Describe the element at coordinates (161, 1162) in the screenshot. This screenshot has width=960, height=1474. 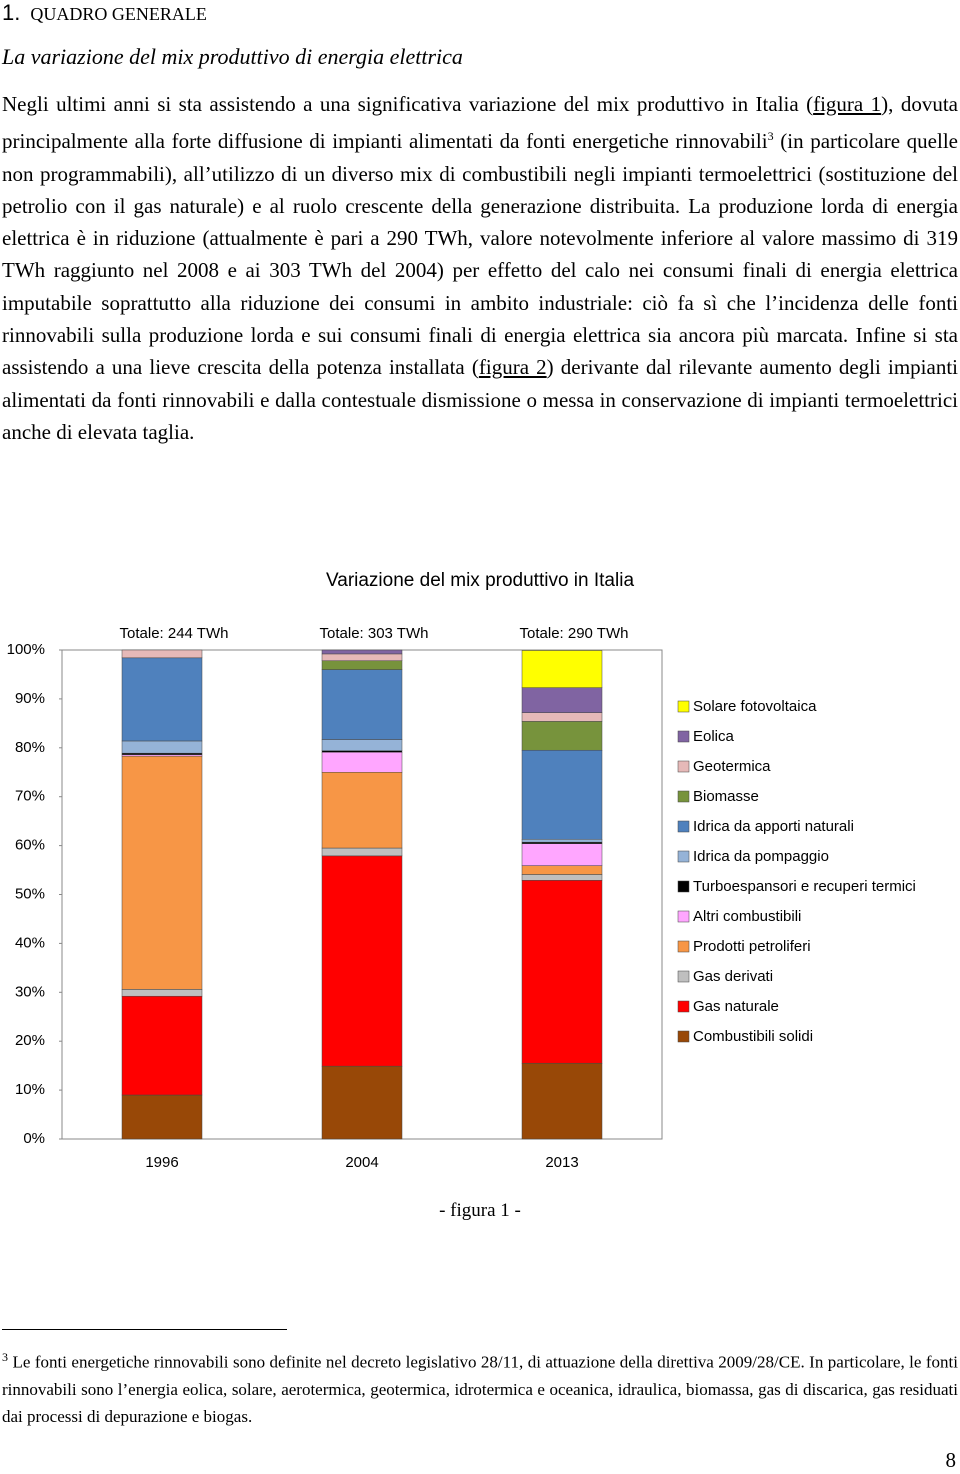
I see `x-tick-label: 1996` at that location.